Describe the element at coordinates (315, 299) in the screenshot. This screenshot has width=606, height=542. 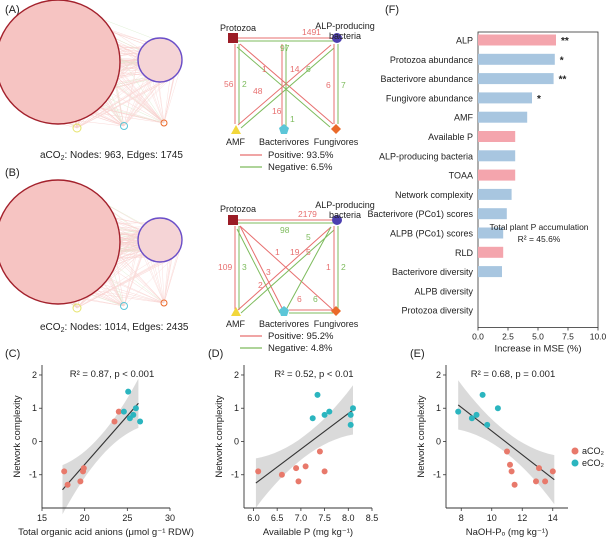
I see `edge-label-bottom-neg-b: 6` at that location.